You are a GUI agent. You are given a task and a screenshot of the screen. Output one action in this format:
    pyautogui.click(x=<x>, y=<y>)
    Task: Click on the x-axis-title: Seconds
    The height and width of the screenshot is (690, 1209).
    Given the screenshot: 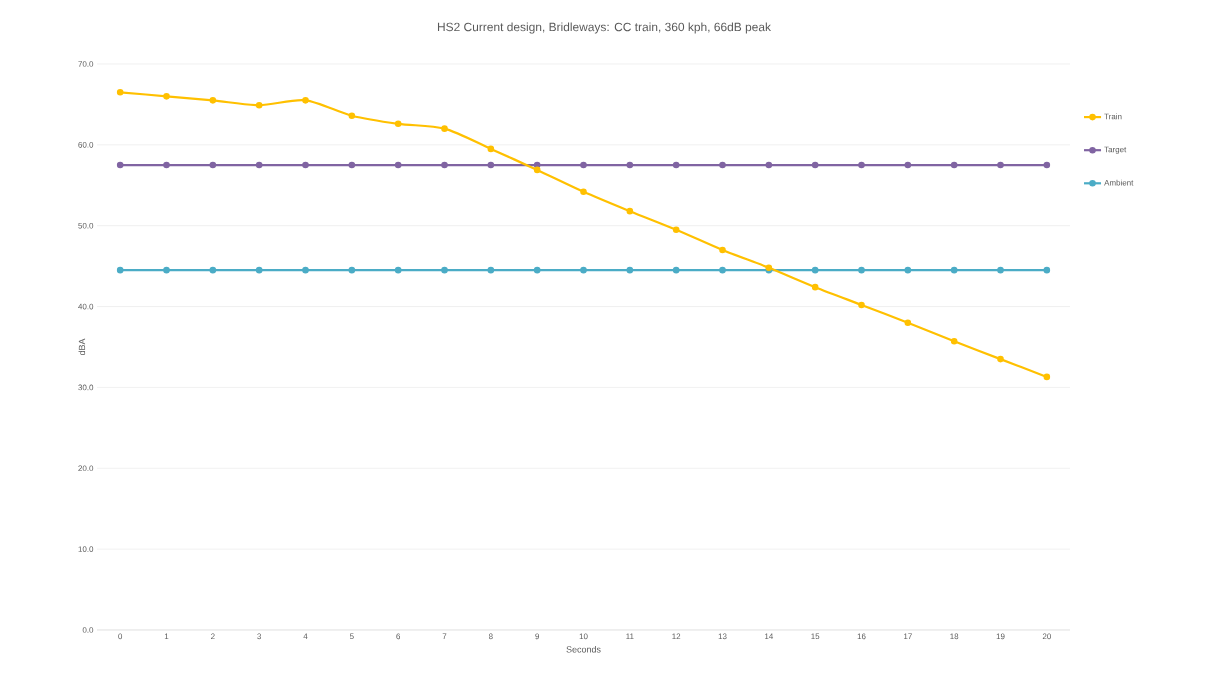 What is the action you would take?
    pyautogui.click(x=583, y=649)
    